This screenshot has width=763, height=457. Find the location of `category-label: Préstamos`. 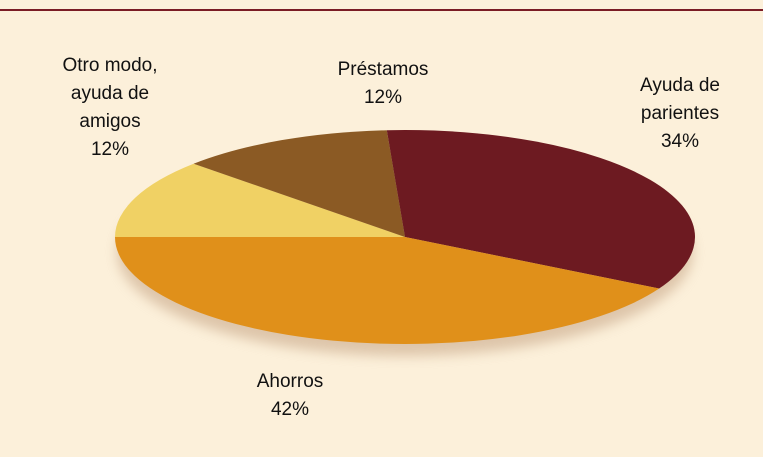

category-label: Préstamos is located at coordinates (383, 69).